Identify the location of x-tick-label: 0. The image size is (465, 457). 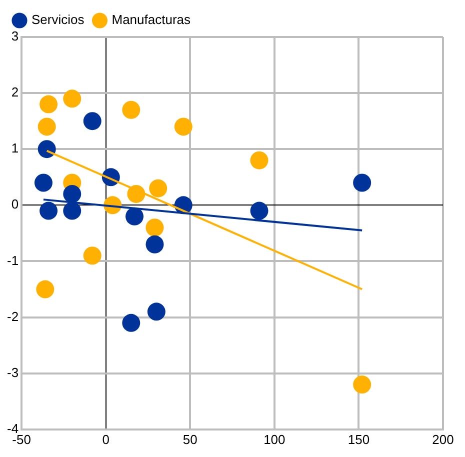
(106, 439).